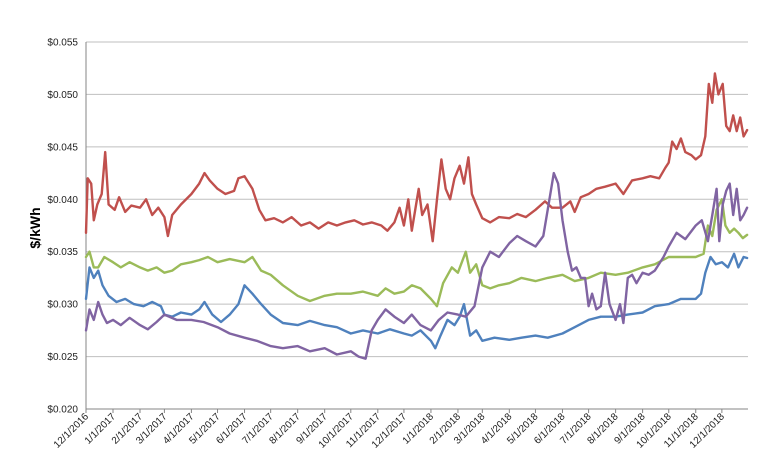 This screenshot has height=450, width=780. What do you see at coordinates (62, 43) in the screenshot?
I see `y-tick-label: $0.055` at bounding box center [62, 43].